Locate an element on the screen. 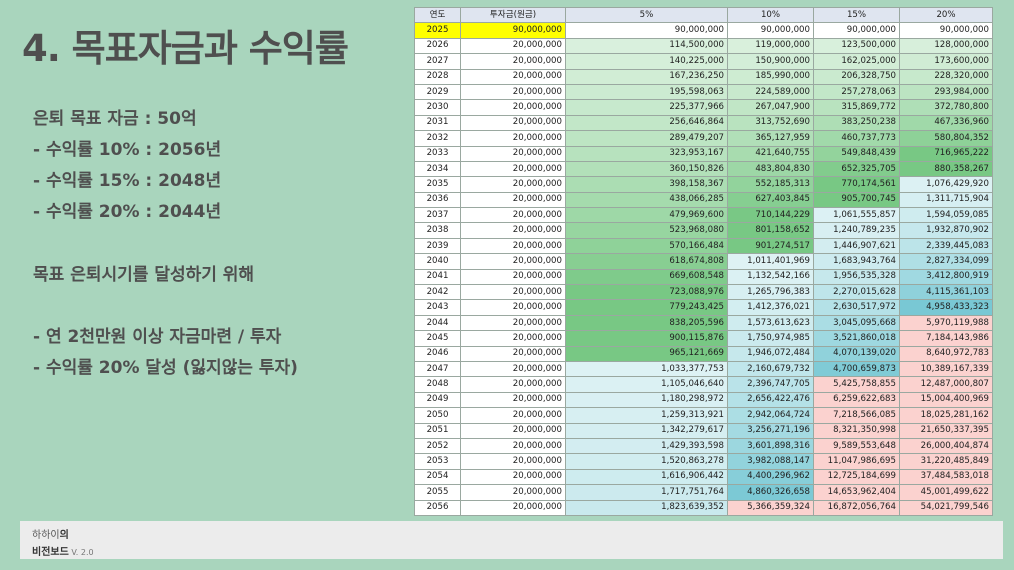  value-cell: 323,953,167 is located at coordinates (646, 153).